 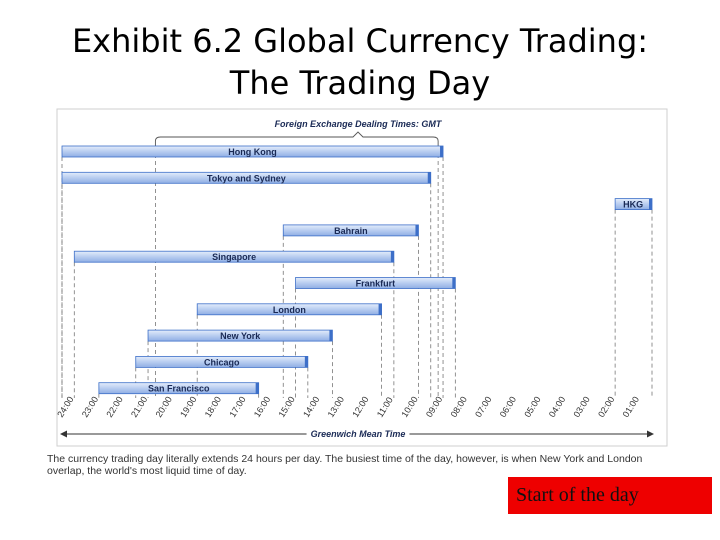 I want to click on x-axis-arrow-left, so click(x=63, y=434).